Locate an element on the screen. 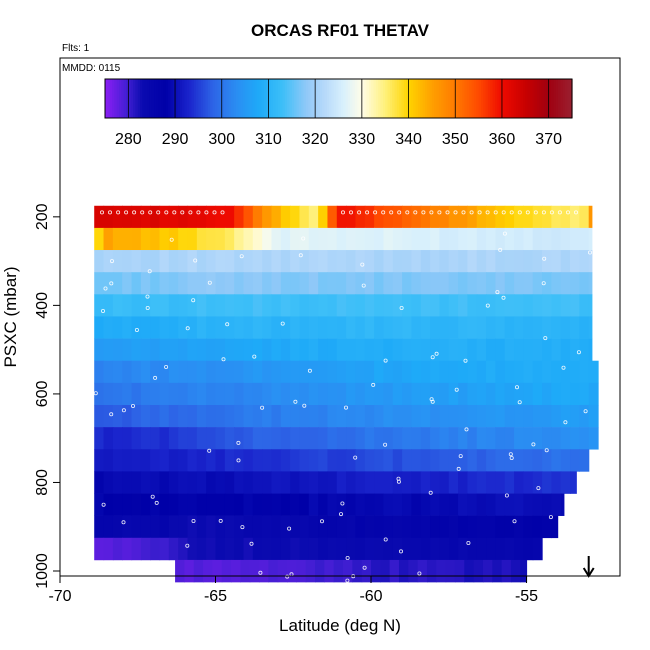 This screenshot has width=650, height=650. colorbar-tick-label: 310 is located at coordinates (268, 139).